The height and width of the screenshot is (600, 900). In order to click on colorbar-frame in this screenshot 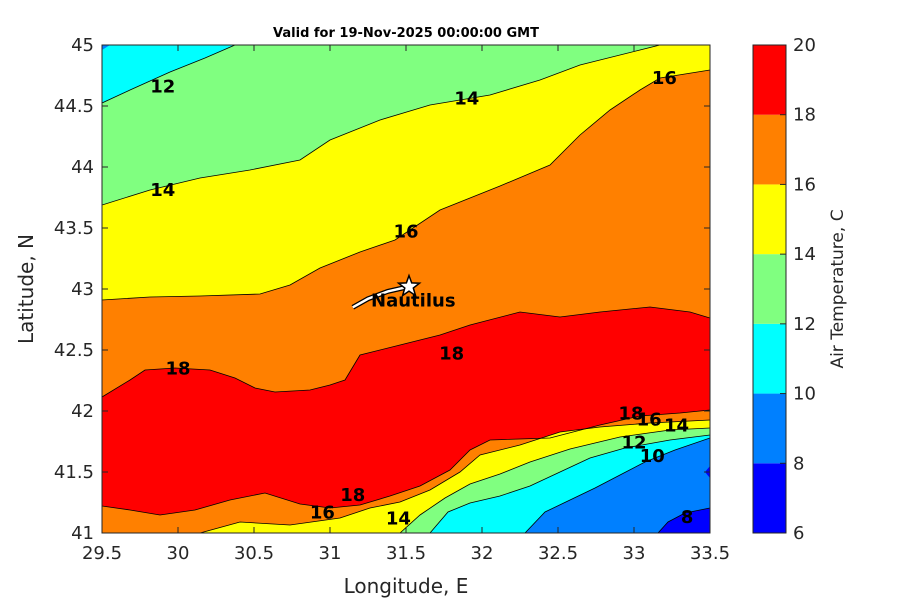, I will do `click(769, 289)`.